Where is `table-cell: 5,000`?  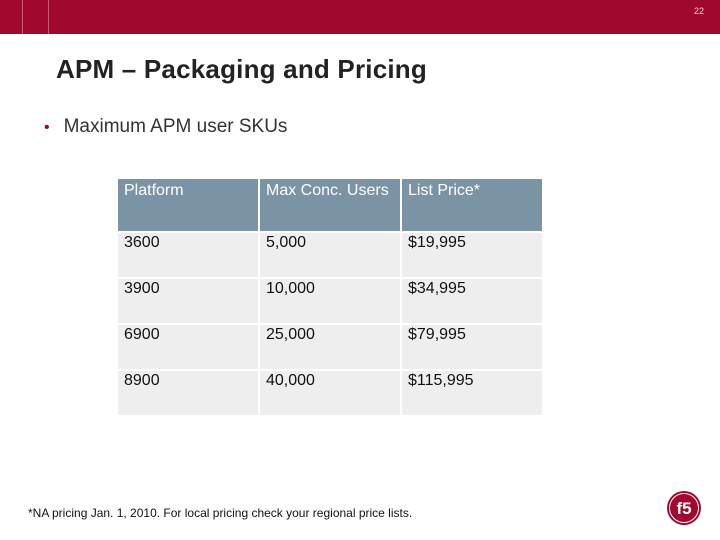
table-cell: 5,000 is located at coordinates (330, 255).